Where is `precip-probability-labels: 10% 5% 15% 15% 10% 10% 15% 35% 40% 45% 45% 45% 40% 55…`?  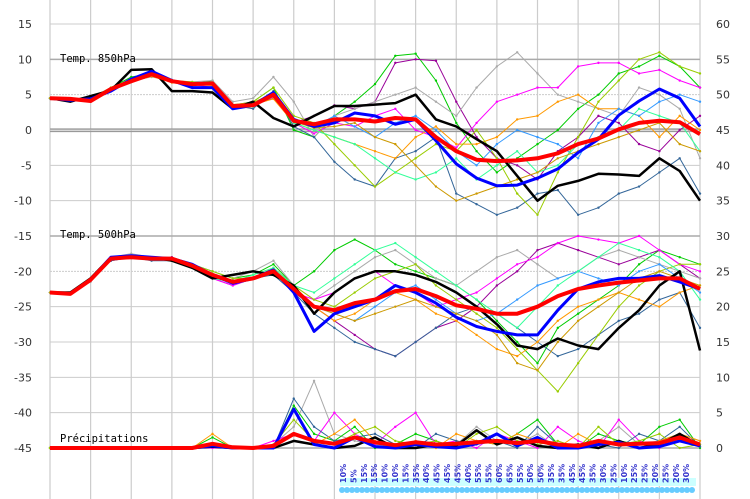
precip-probability-labels: 10% 5% 15% 15% 10% 10% 15% 35% 40% 45% 45% 45% 40% 55… is located at coordinates (515, 473).